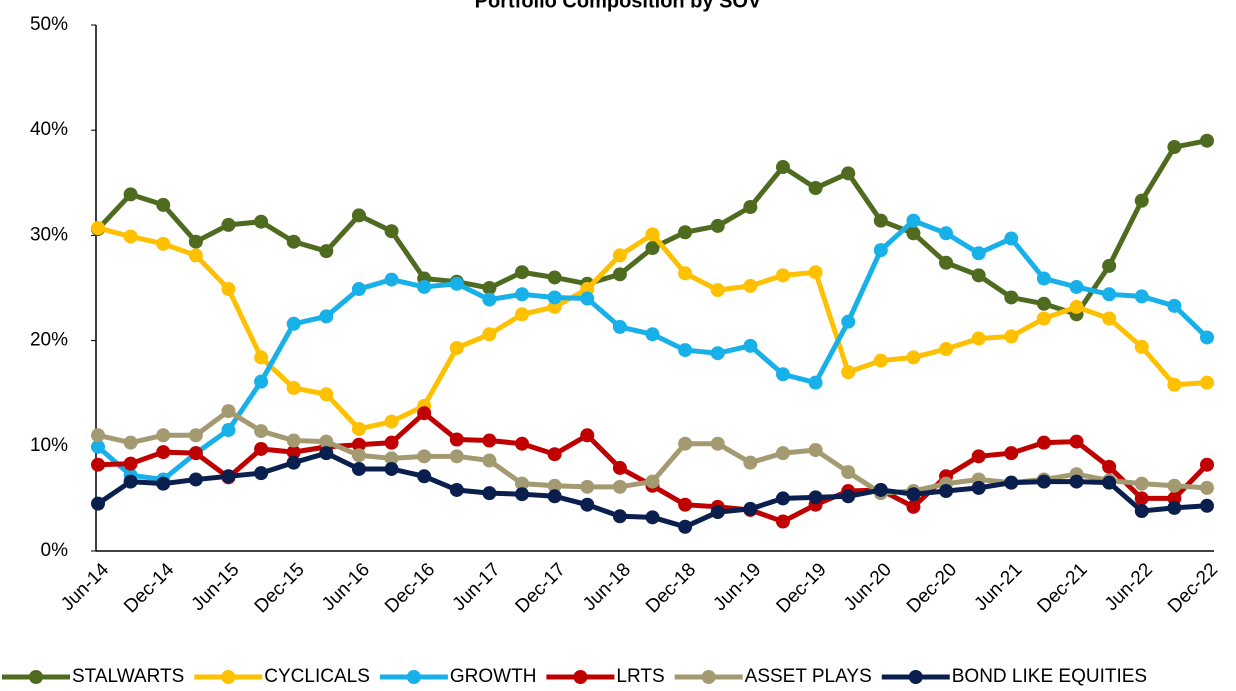 This screenshot has height=691, width=1236. Describe the element at coordinates (346, 587) in the screenshot. I see `x-tick-label: Jun-16` at that location.